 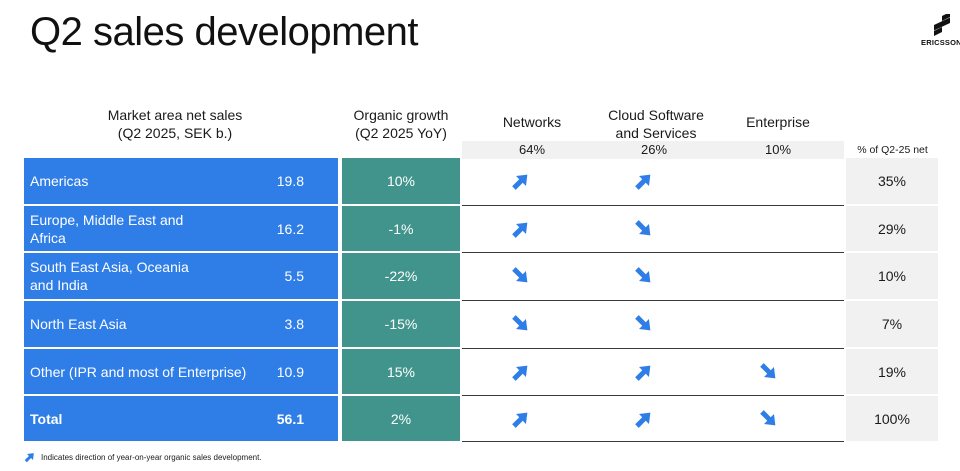 I want to click on page-title: Q2 sales development, so click(x=224, y=32).